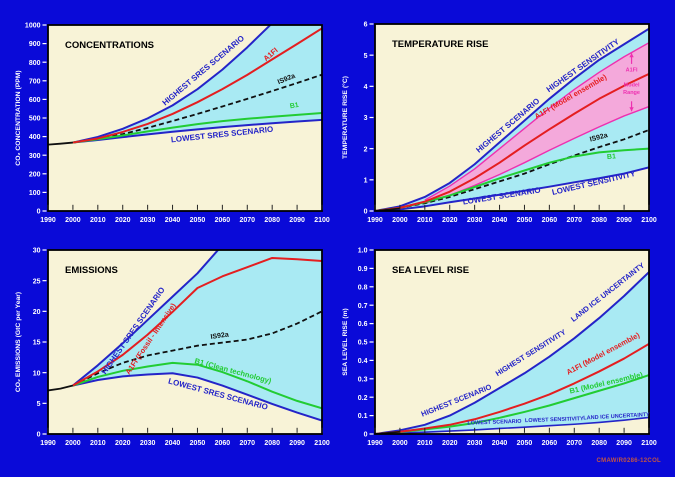  What do you see at coordinates (18, 342) in the screenshot?
I see `y-axis-label-emissions: CO₂ EMISSIONS (GtC per Year)` at bounding box center [18, 342].